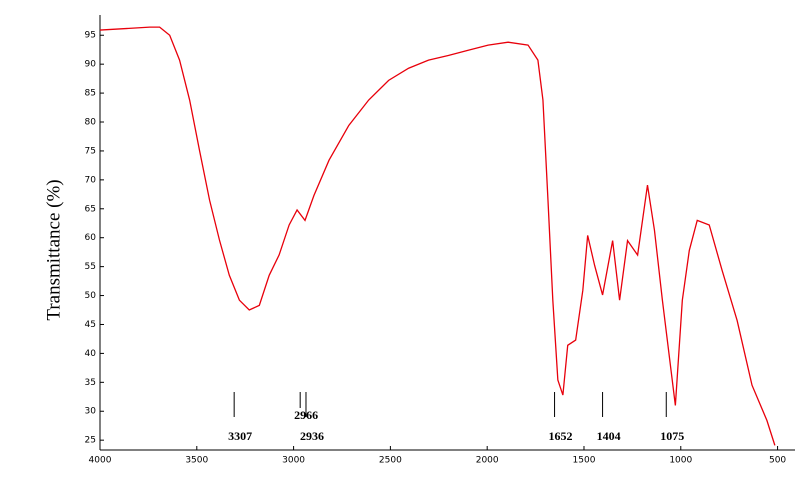  Describe the element at coordinates (240, 436) in the screenshot. I see `peak-label: 3307` at that location.